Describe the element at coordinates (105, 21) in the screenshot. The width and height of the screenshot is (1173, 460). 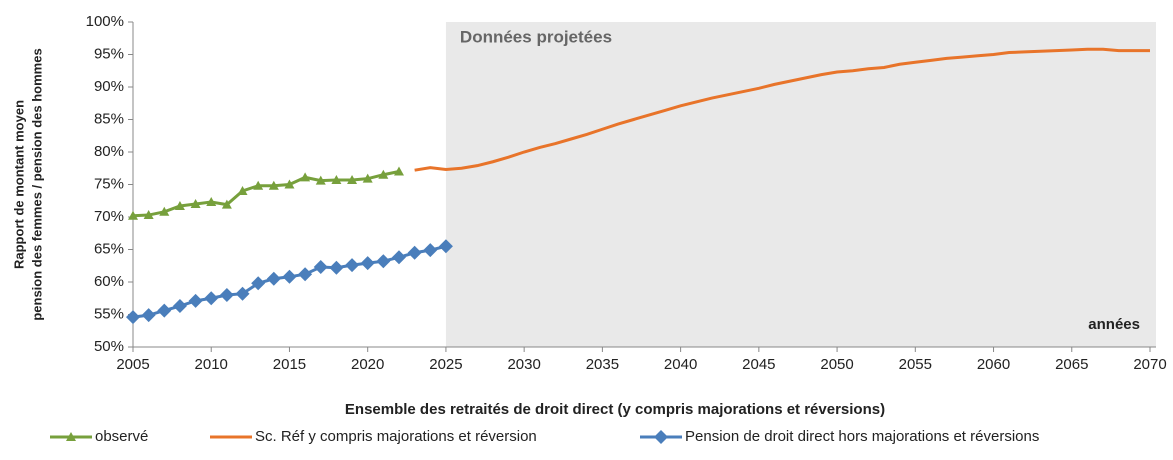
I see `y-tick-label: 100%` at that location.